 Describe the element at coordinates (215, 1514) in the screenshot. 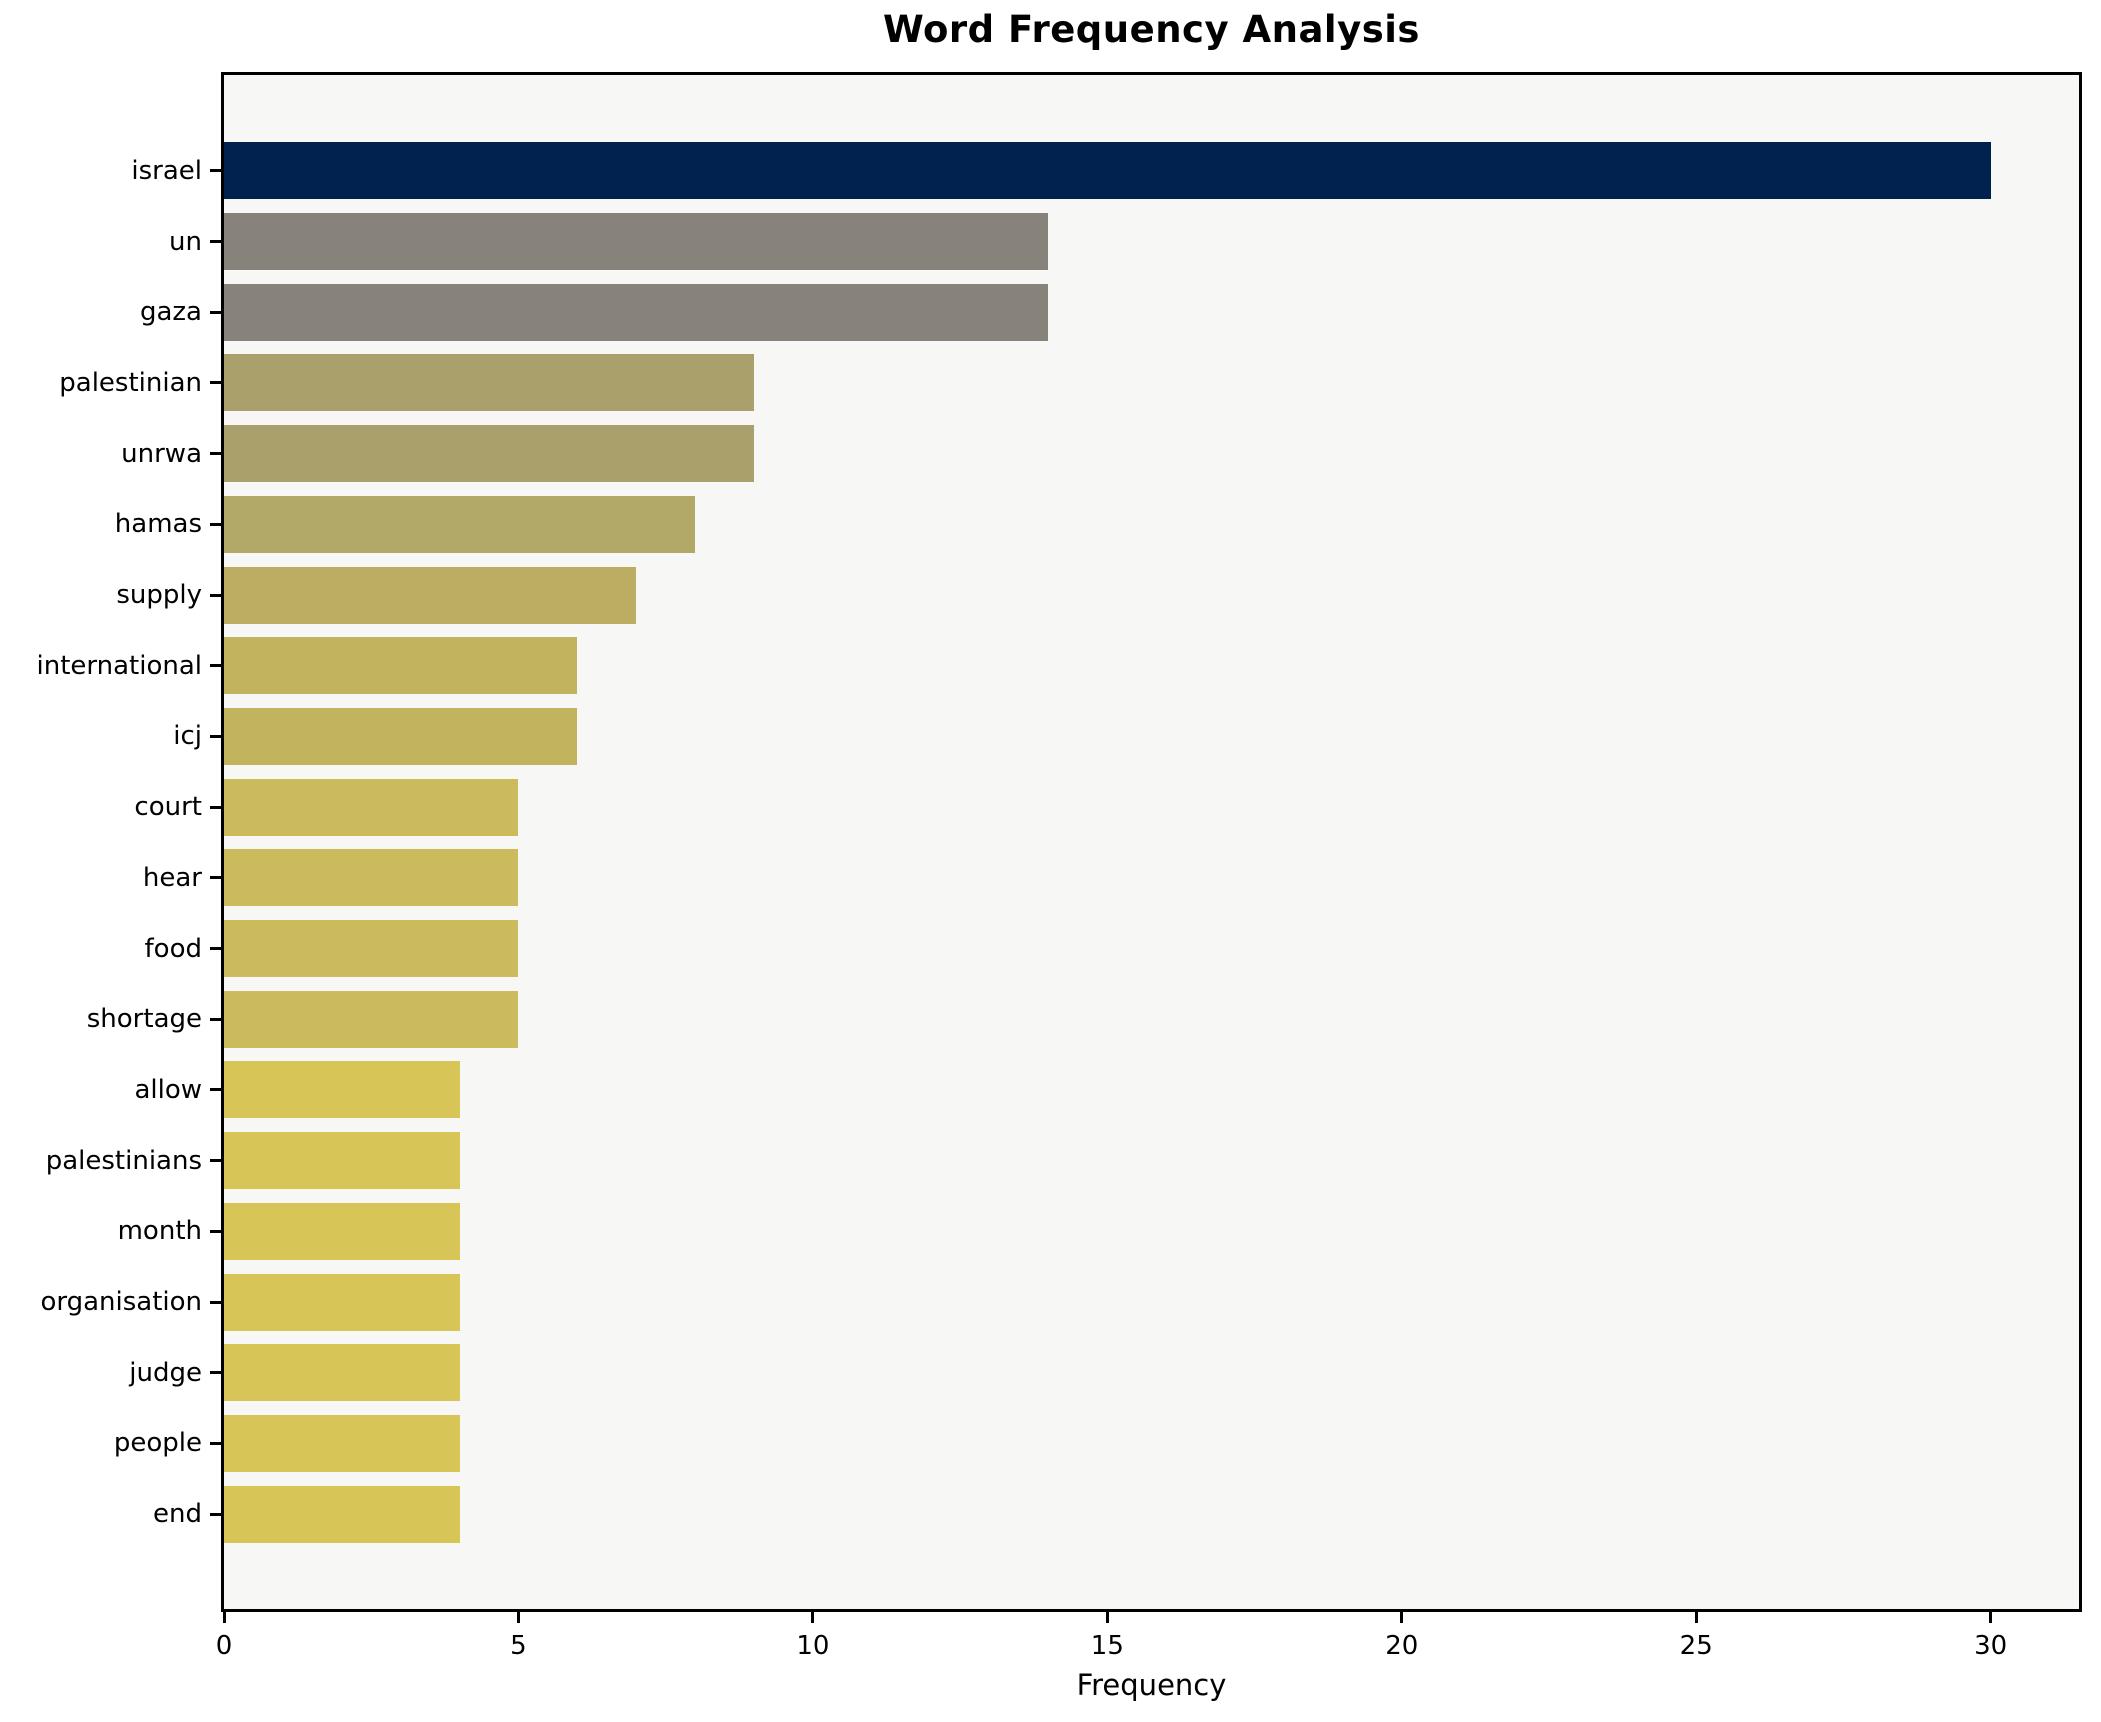

I see `y-tick-end` at that location.